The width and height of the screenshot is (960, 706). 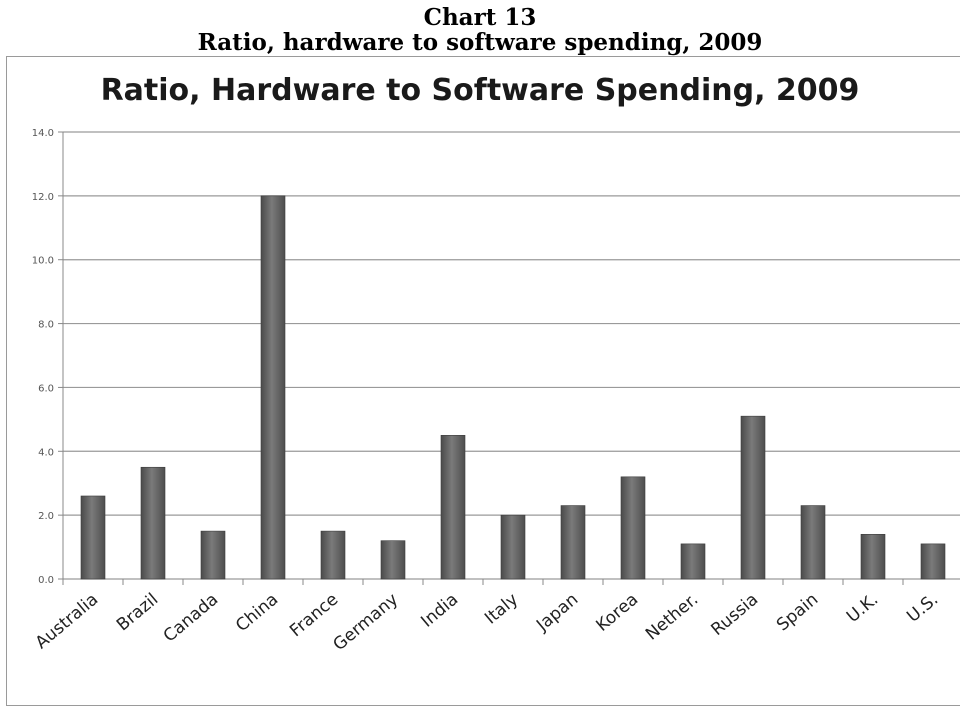 What do you see at coordinates (365, 623) in the screenshot?
I see `x-category-label: Germany` at bounding box center [365, 623].